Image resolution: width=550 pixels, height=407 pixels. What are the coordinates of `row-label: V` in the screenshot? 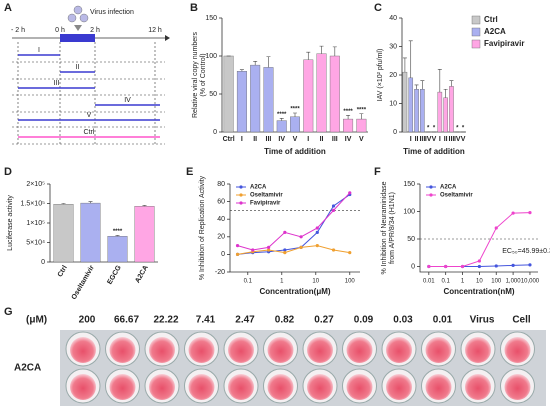 It's located at (89, 115).